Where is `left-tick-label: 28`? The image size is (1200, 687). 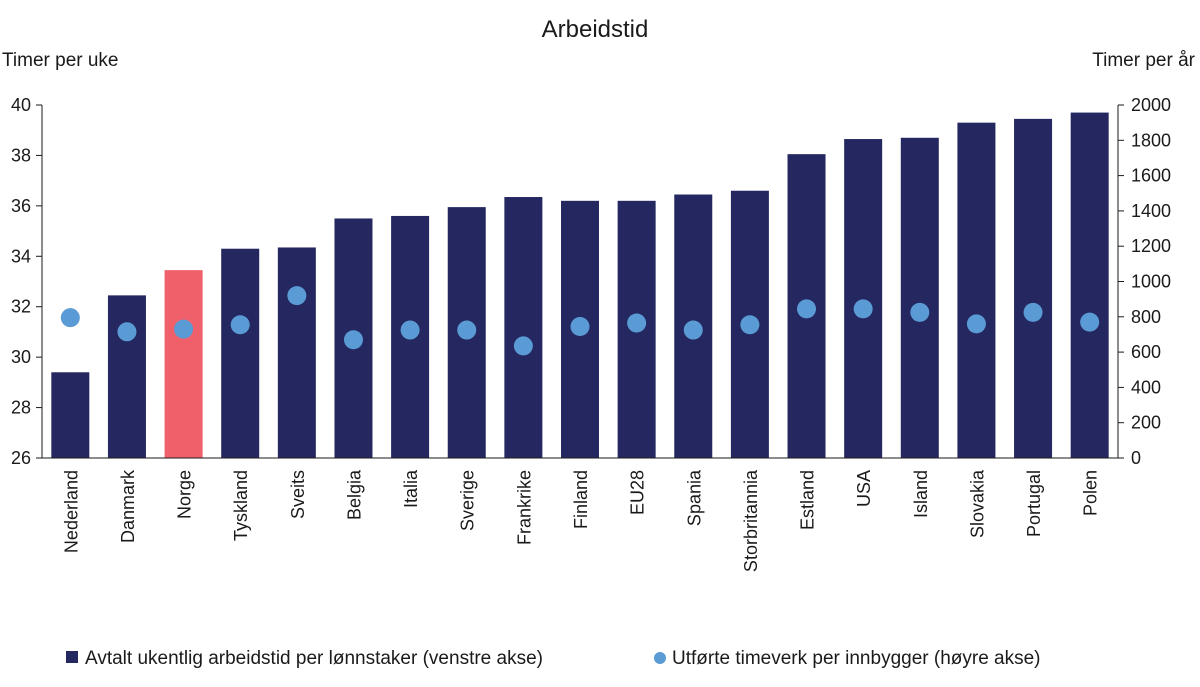
left-tick-label: 28 is located at coordinates (21, 408).